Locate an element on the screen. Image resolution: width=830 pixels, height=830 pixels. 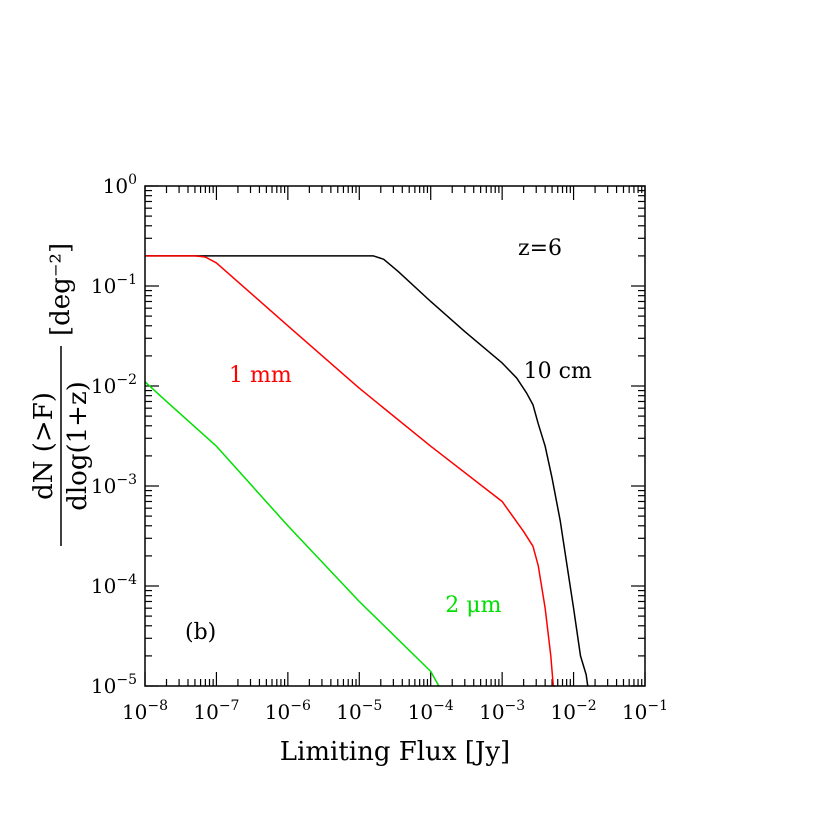
y-tick-label-5-exponent: 0 is located at coordinates (132, 180).